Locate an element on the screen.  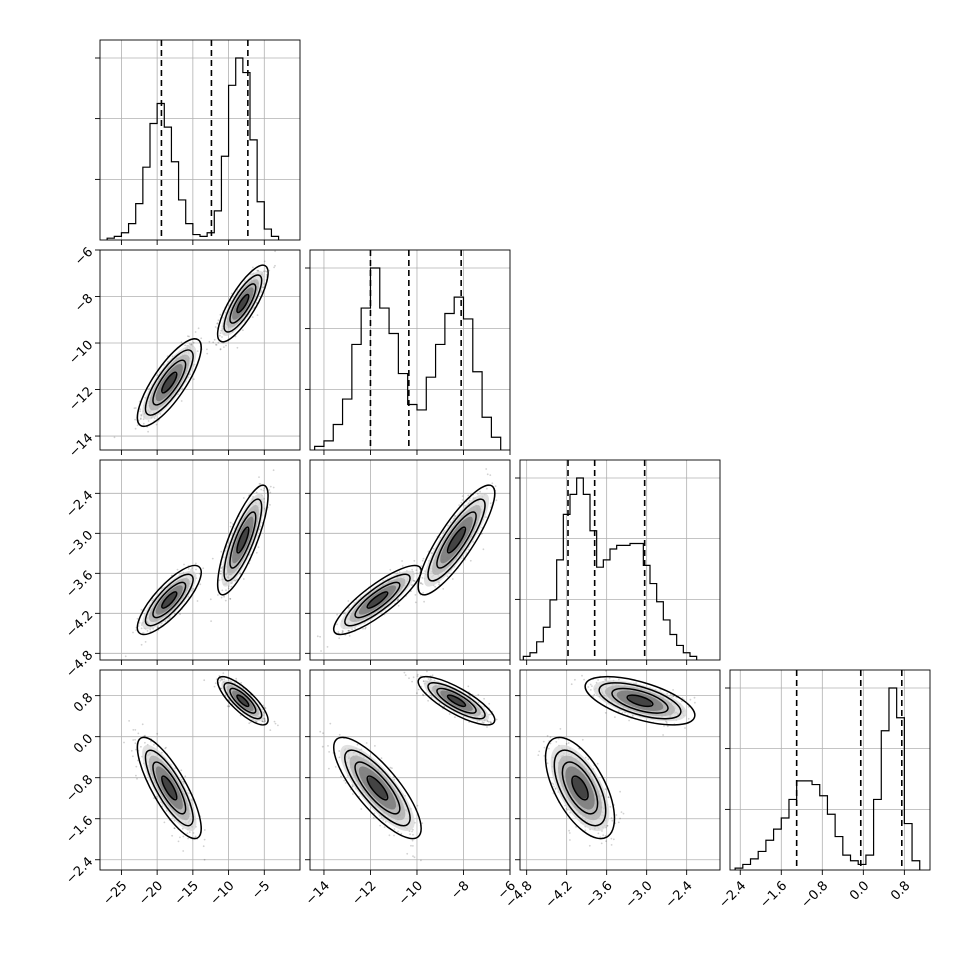
x-tick-label: −1.6 is located at coordinates (773, 894).